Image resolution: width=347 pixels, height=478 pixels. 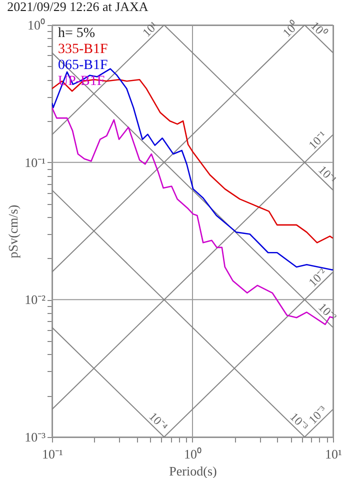 I want to click on x-tick-label: 10⁻¹, so click(x=53, y=454).